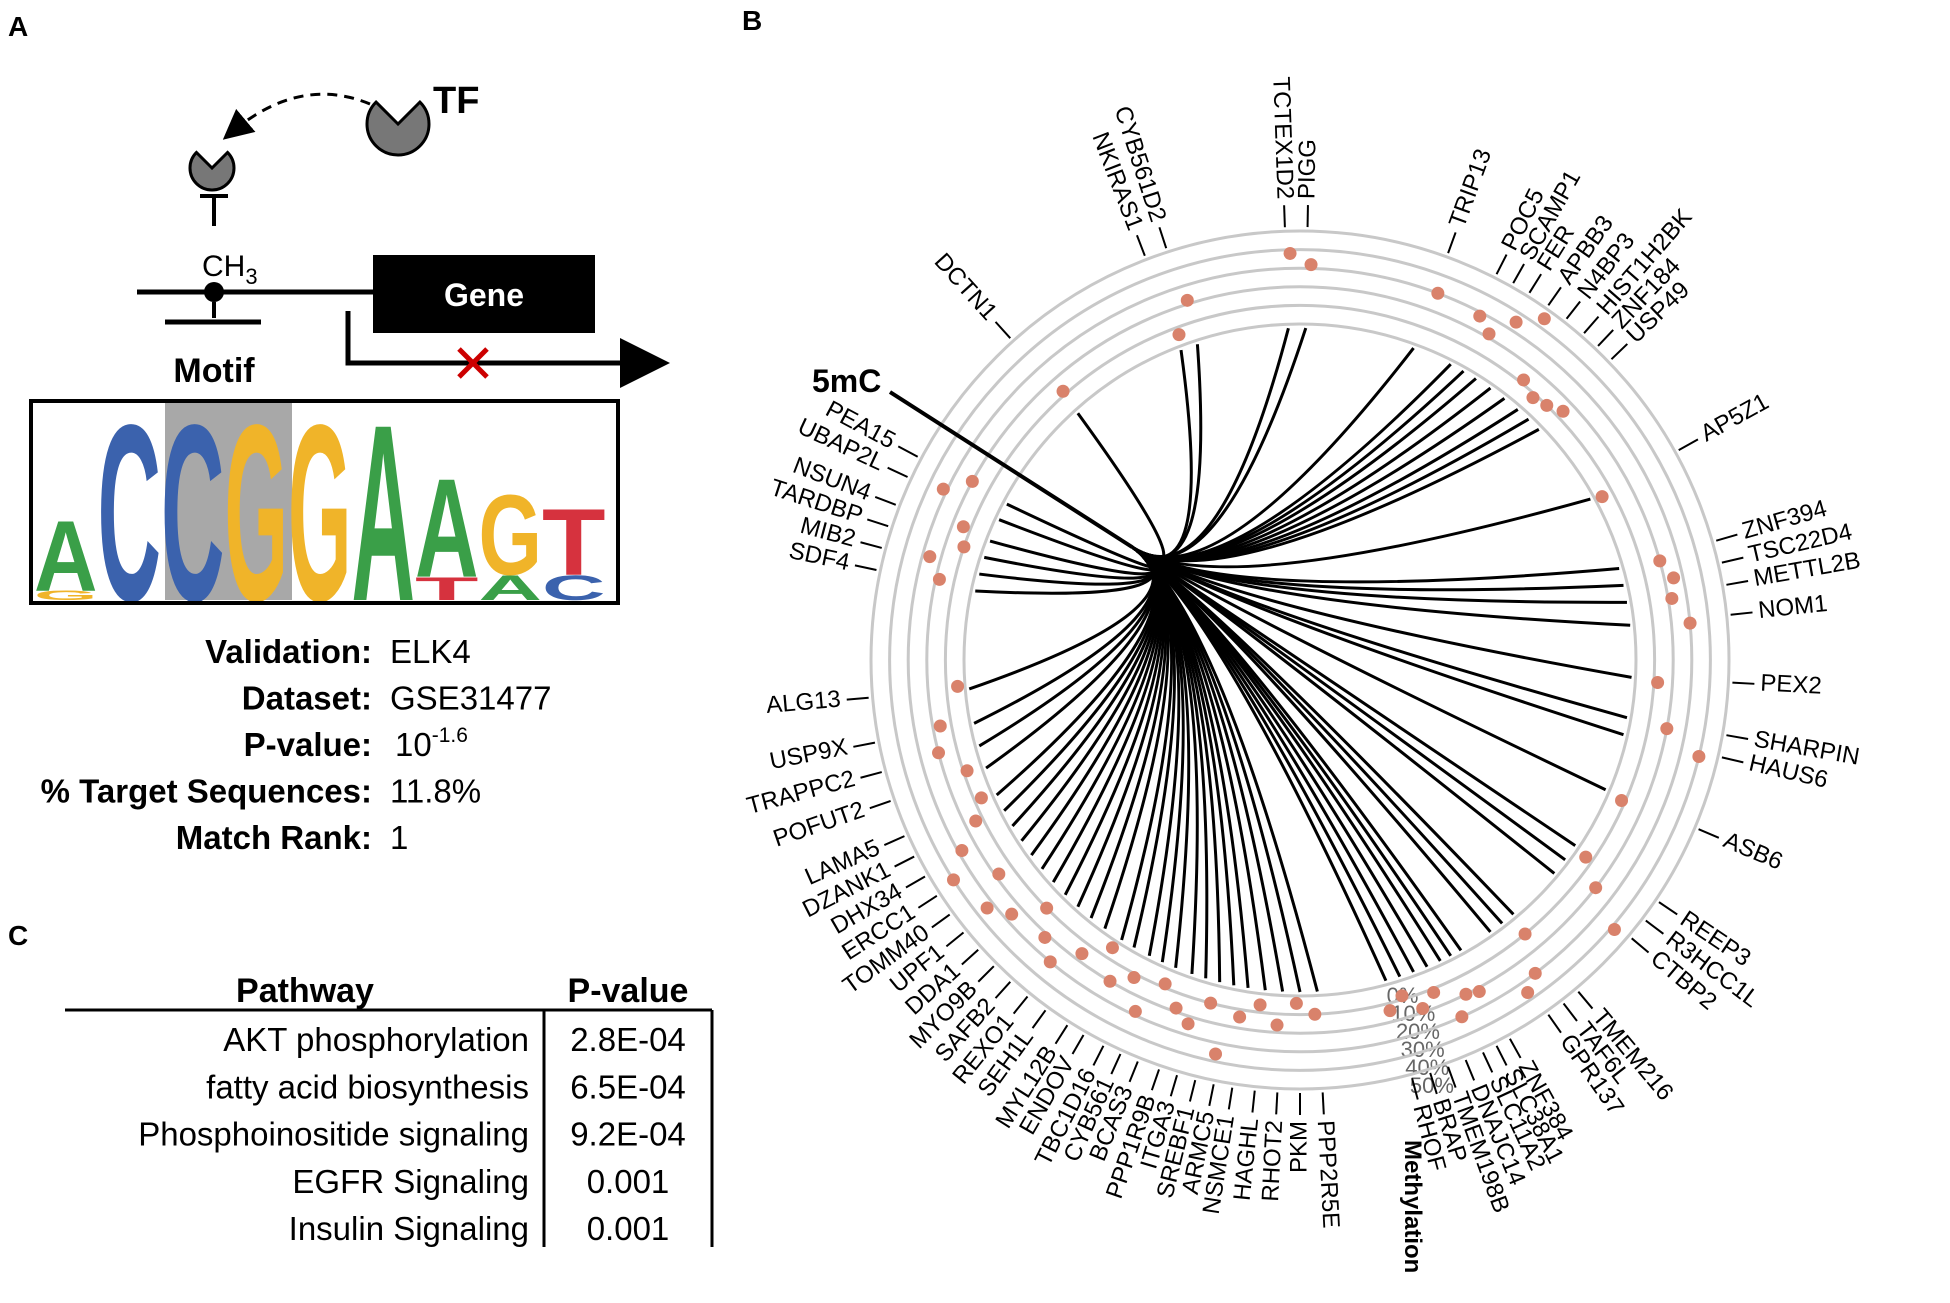 Image resolution: width=1950 pixels, height=1303 pixels. Describe the element at coordinates (966, 287) in the screenshot. I see `gene-label: DCTN1` at that location.